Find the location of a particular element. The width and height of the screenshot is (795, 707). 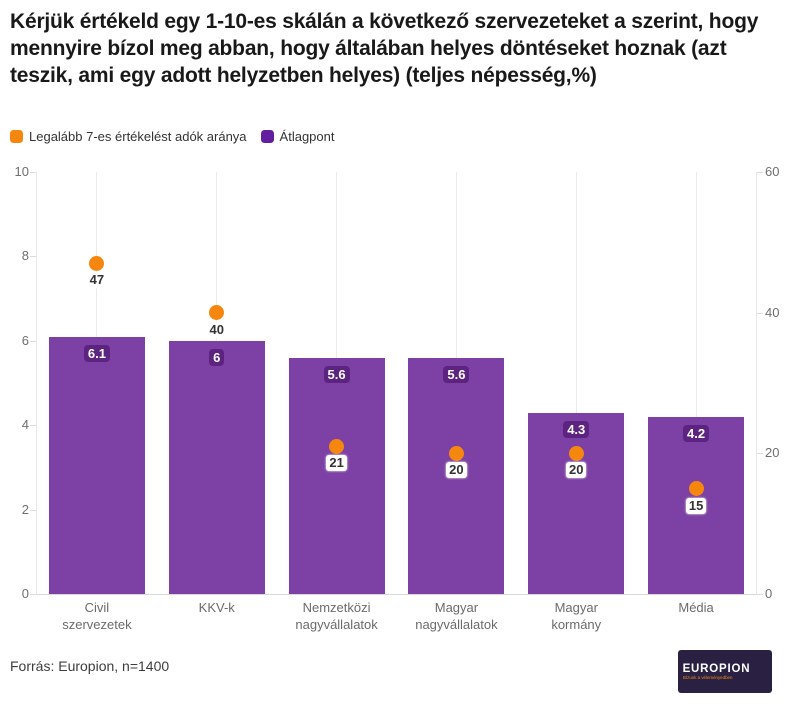

logo-text: EUROPION Bízunk a véleményedben is located at coordinates (728, 672).